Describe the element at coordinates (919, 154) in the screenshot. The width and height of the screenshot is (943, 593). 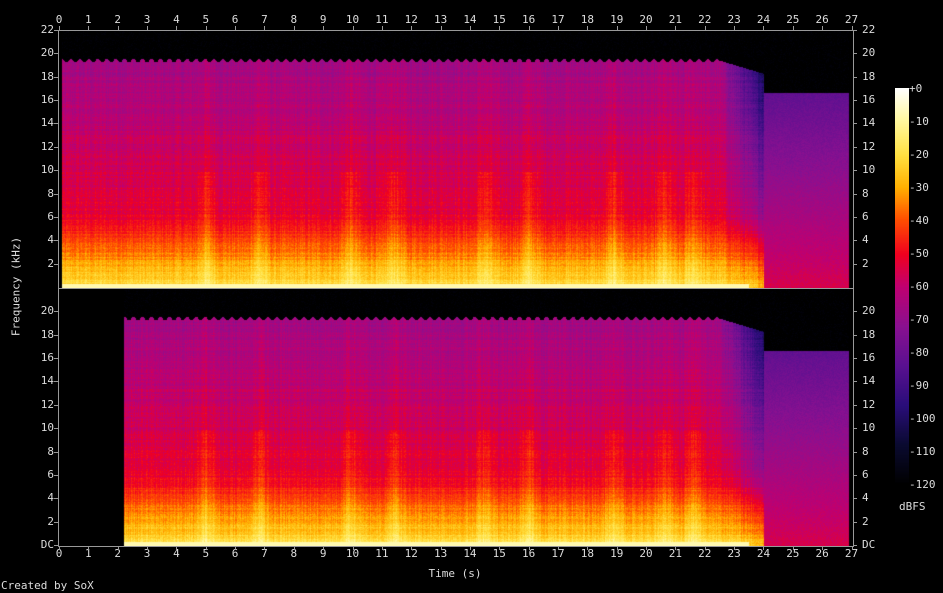
I see `colorbar-tick-label: -20` at that location.